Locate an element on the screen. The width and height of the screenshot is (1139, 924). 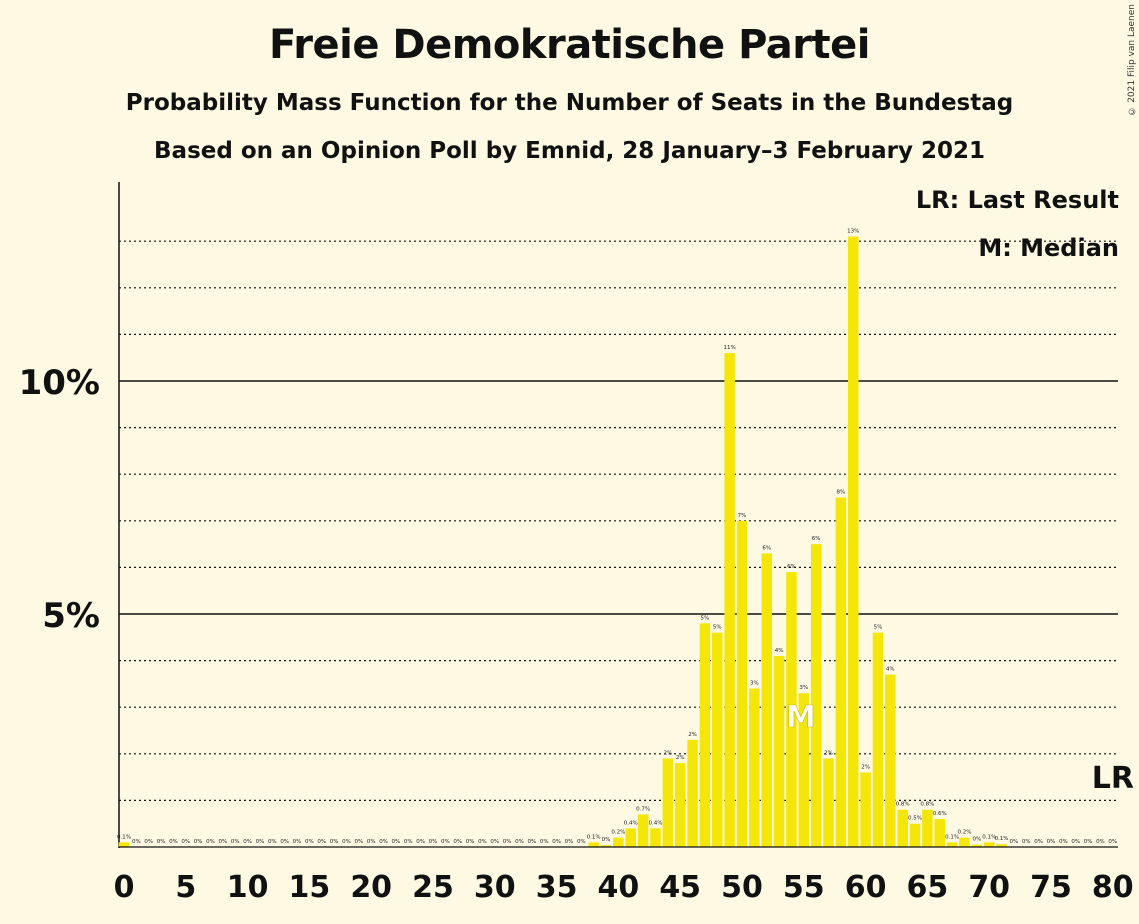
x-tick-label: 45 is located at coordinates (680, 887).